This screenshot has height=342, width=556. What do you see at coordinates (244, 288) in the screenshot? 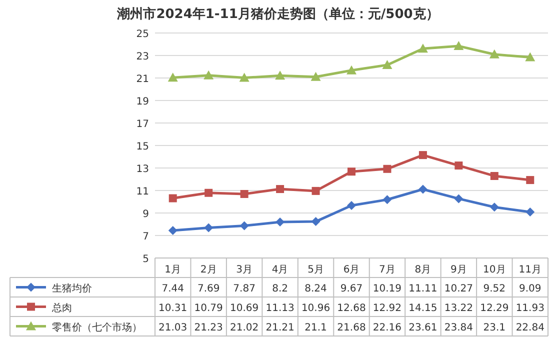
I see `data-label: 7.87` at bounding box center [244, 288].